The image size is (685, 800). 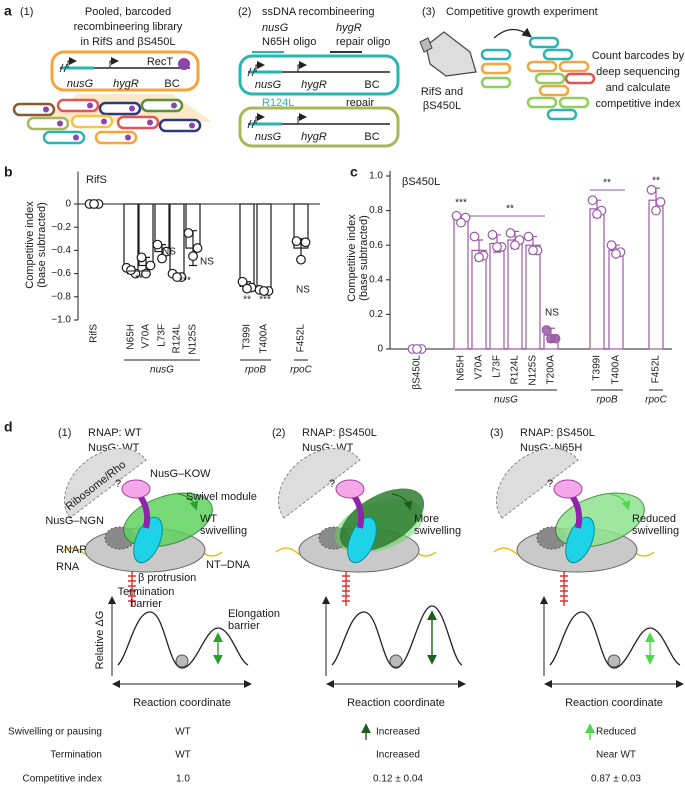 What do you see at coordinates (616, 779) in the screenshot?
I see `table-cell: 0.87 ± 0.03` at bounding box center [616, 779].